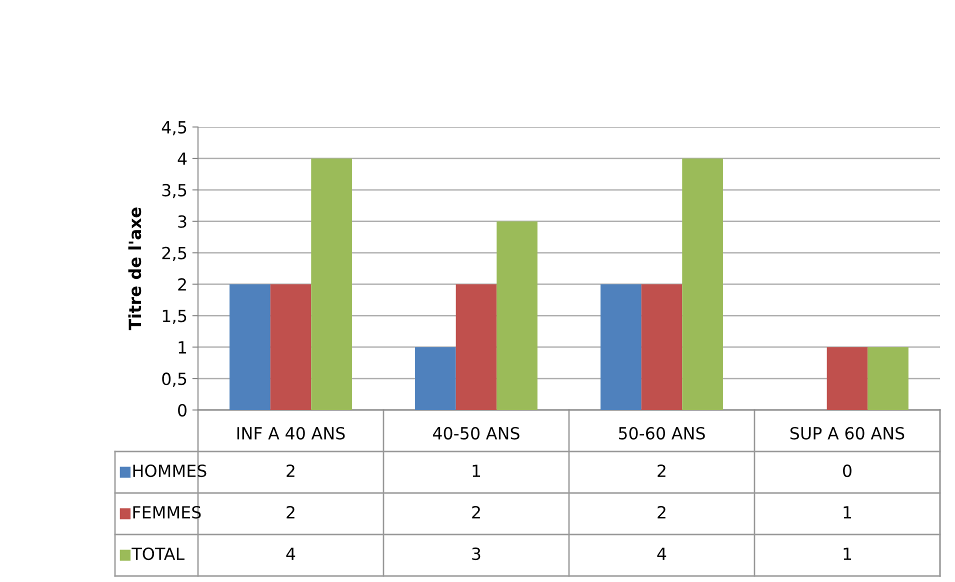 Image resolution: width=955 pixels, height=582 pixels. I want to click on legend-label: HOMMES, so click(169, 471).